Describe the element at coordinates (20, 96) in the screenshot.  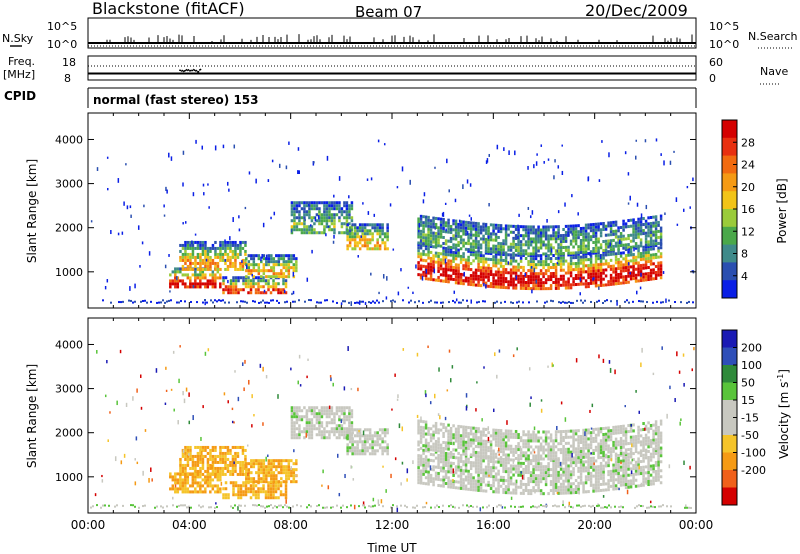
I see `cpid-label: CPID` at that location.